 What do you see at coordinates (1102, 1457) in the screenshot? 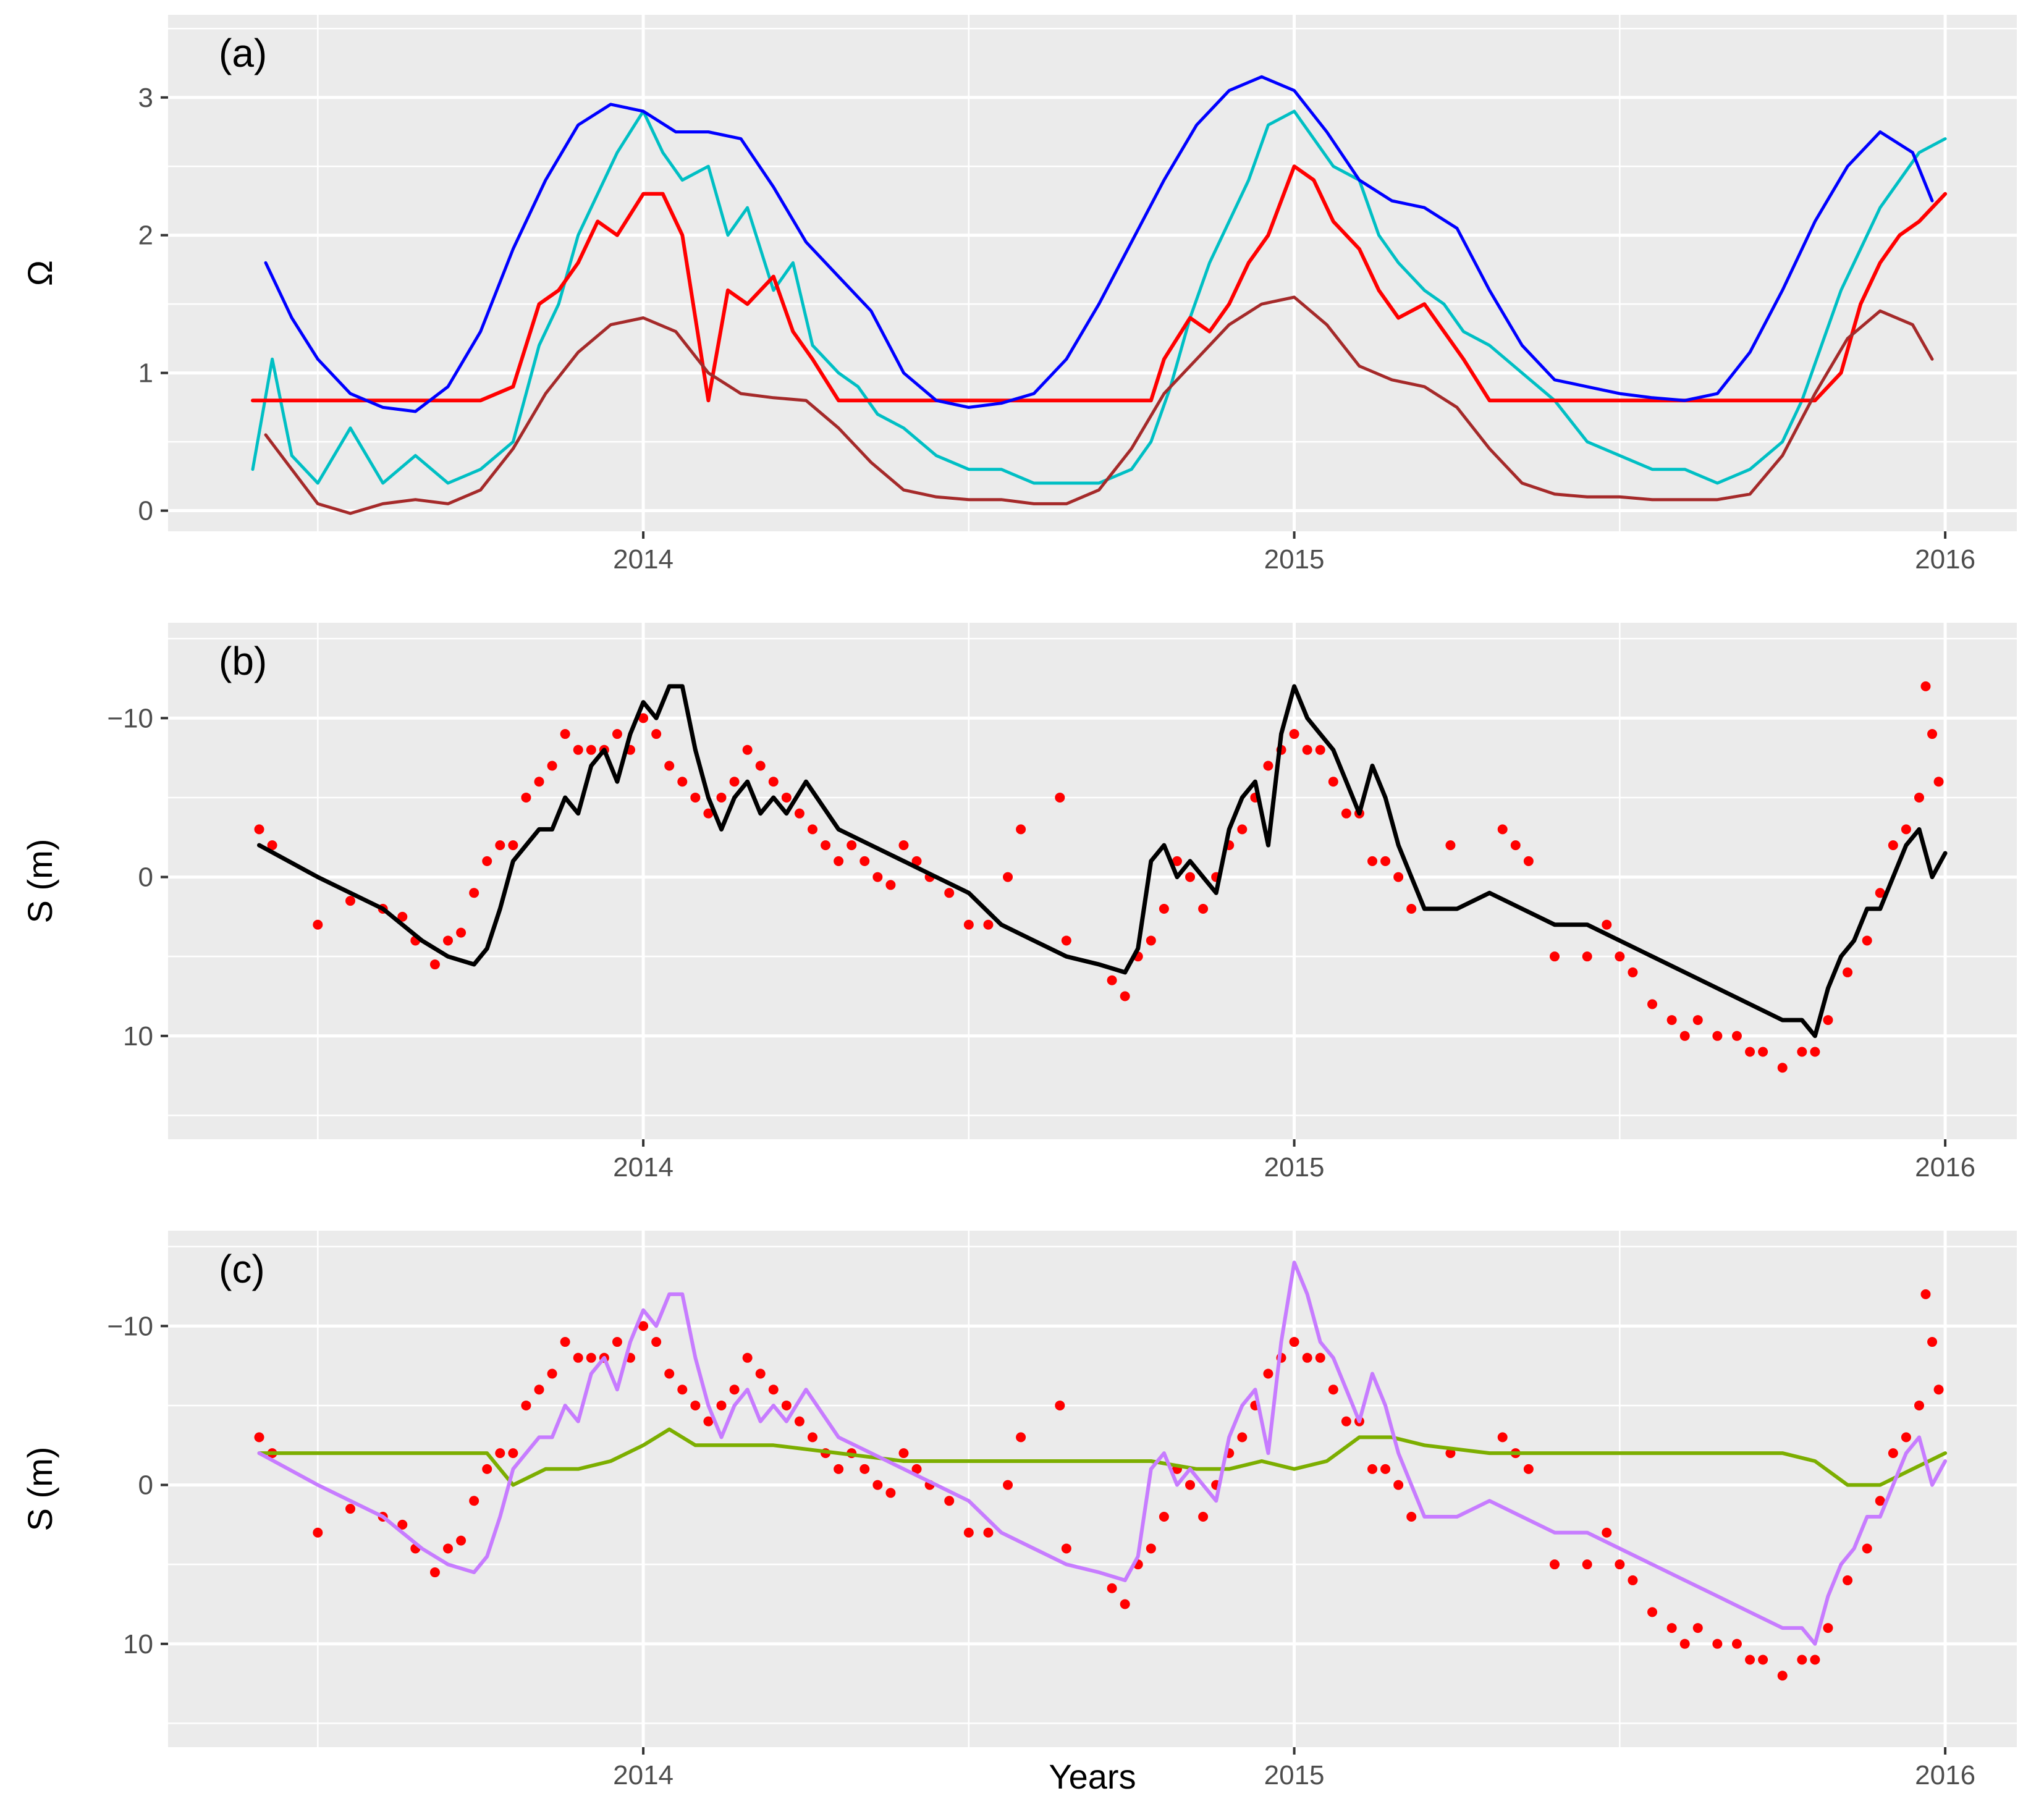
I see `series-line-component-green` at bounding box center [1102, 1457].